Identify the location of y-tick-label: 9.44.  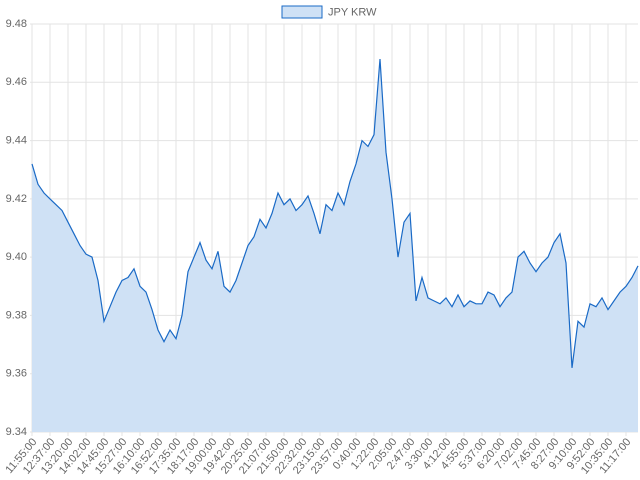
(16, 140).